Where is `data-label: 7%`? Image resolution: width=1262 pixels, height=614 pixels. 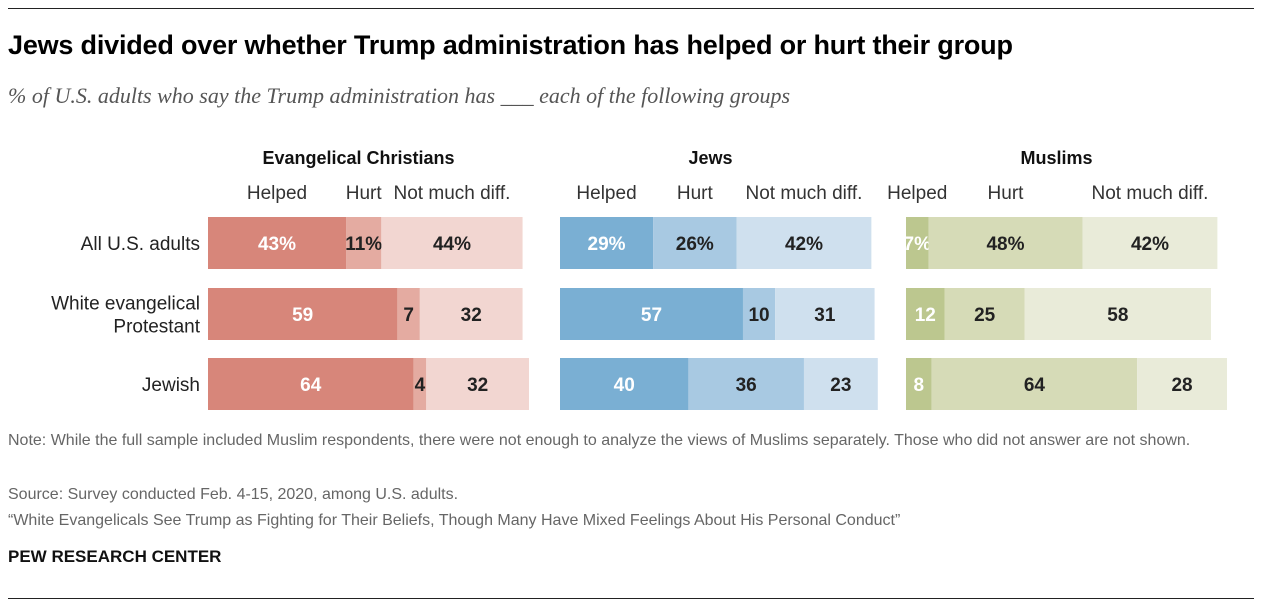 data-label: 7% is located at coordinates (918, 244).